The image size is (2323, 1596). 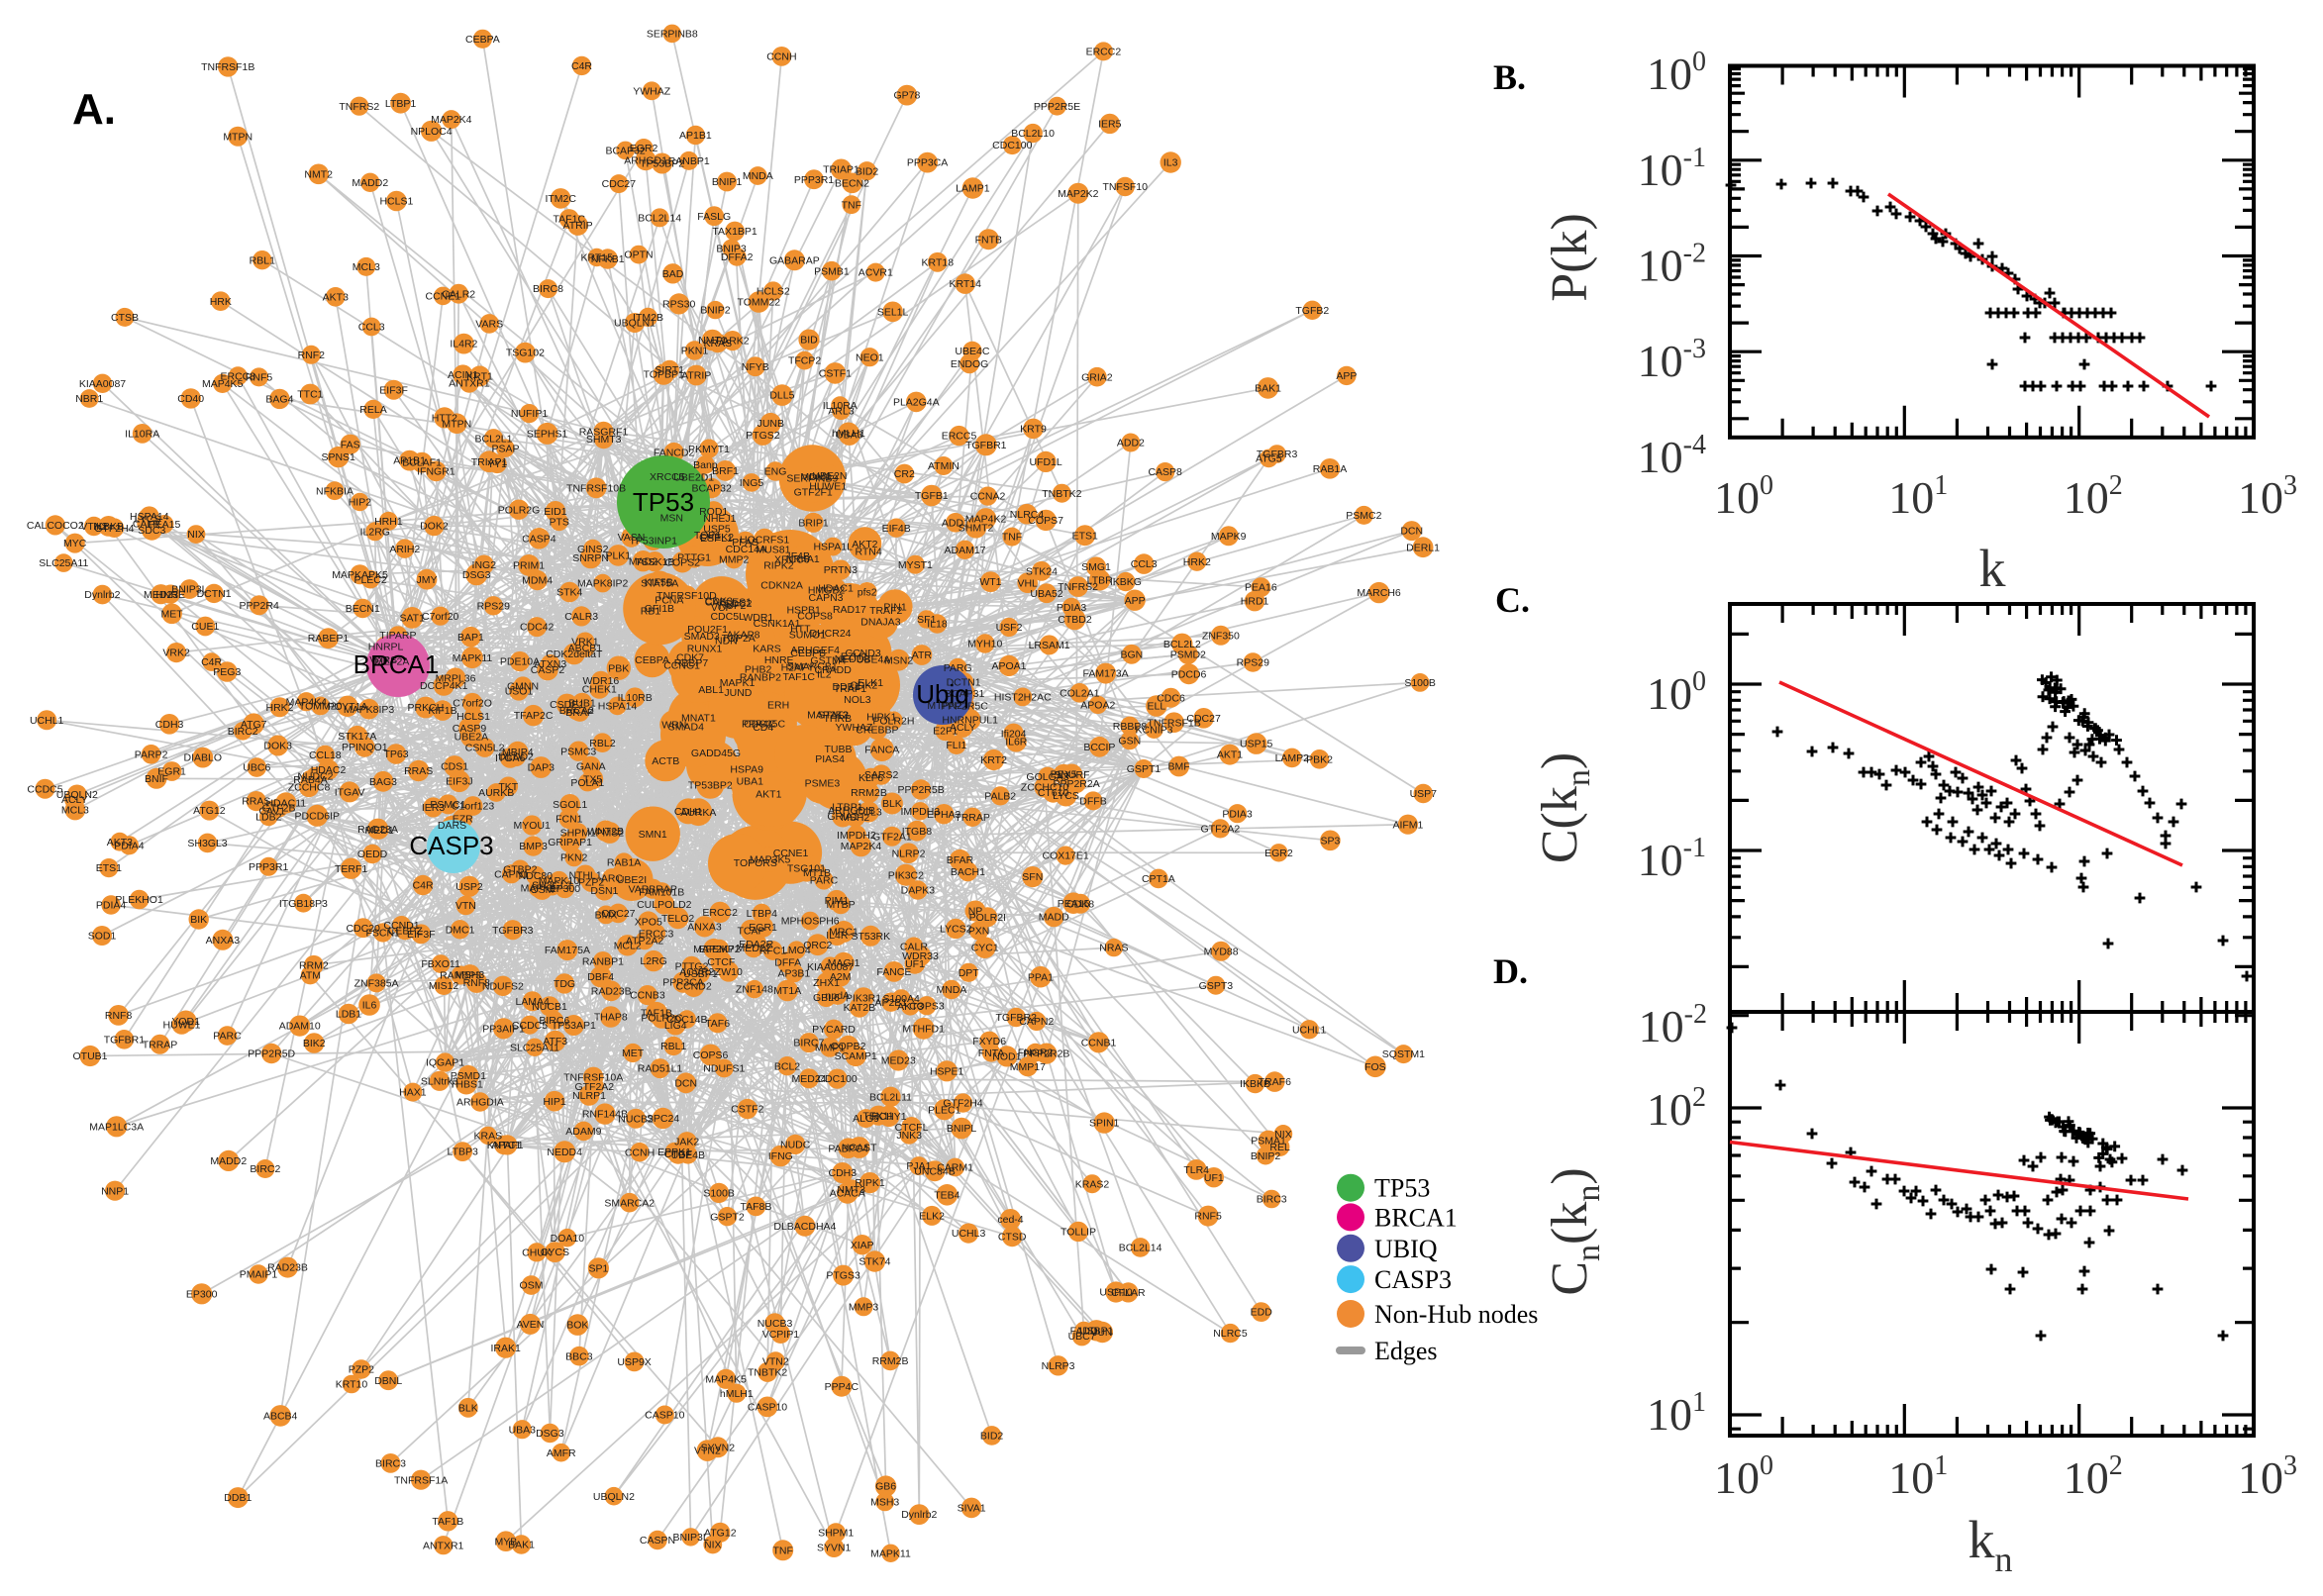 I want to click on svg-text: APP, so click(x=1346, y=376).